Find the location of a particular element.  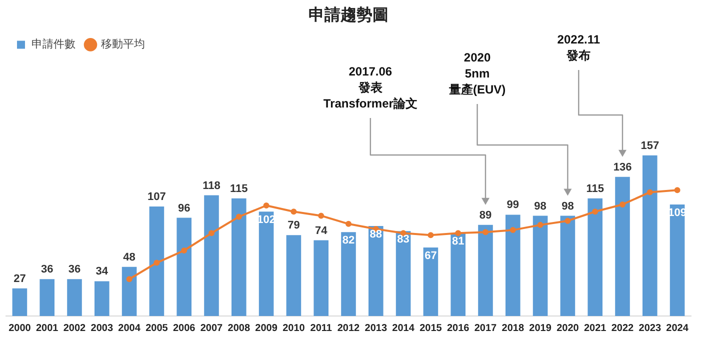

data-label: 27 is located at coordinates (20, 278).